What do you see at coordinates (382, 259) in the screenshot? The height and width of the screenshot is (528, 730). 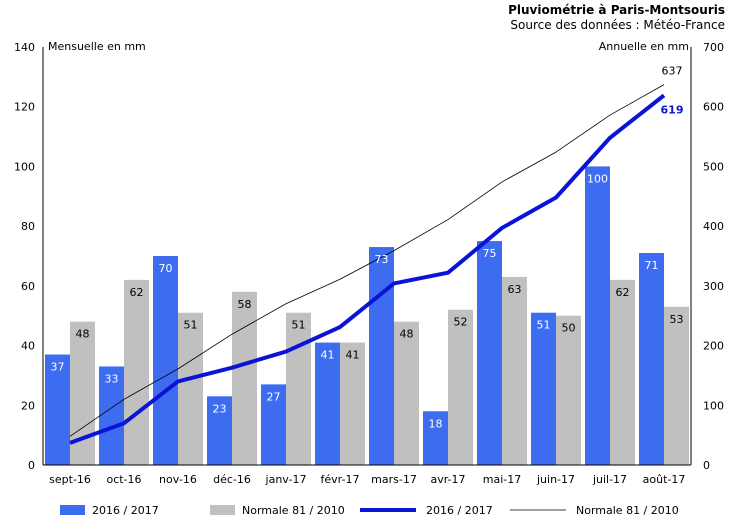 I see `bar-value-label: 73` at bounding box center [382, 259].